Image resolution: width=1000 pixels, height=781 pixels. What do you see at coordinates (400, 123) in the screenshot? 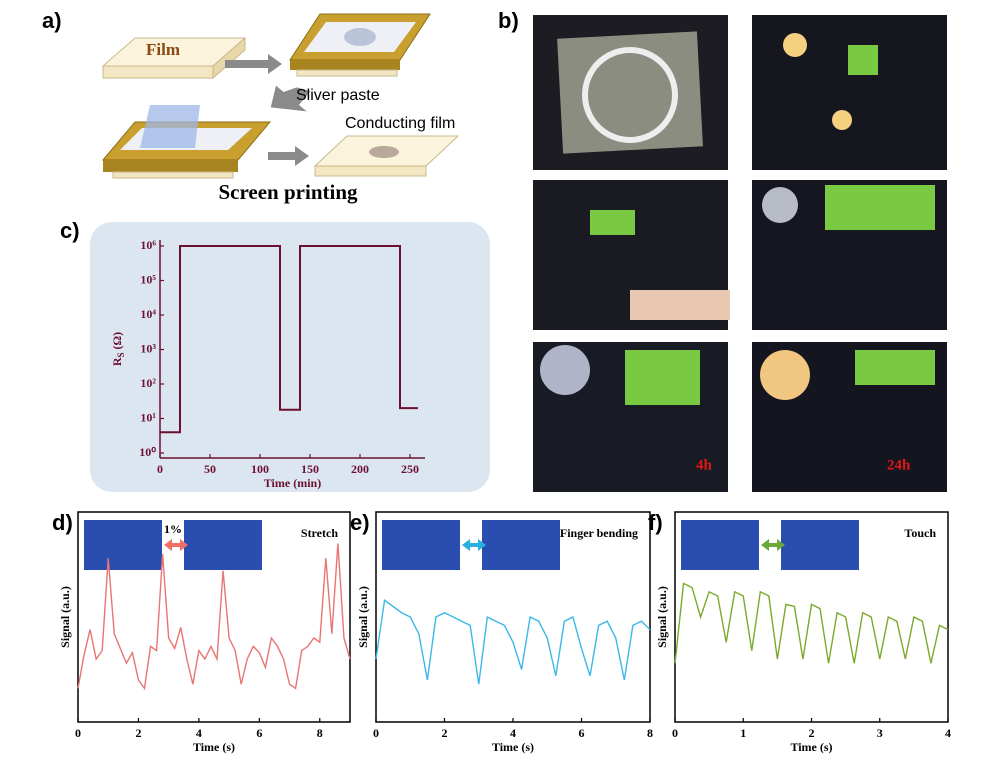
I see `conducting-label: Conducting film` at bounding box center [400, 123].